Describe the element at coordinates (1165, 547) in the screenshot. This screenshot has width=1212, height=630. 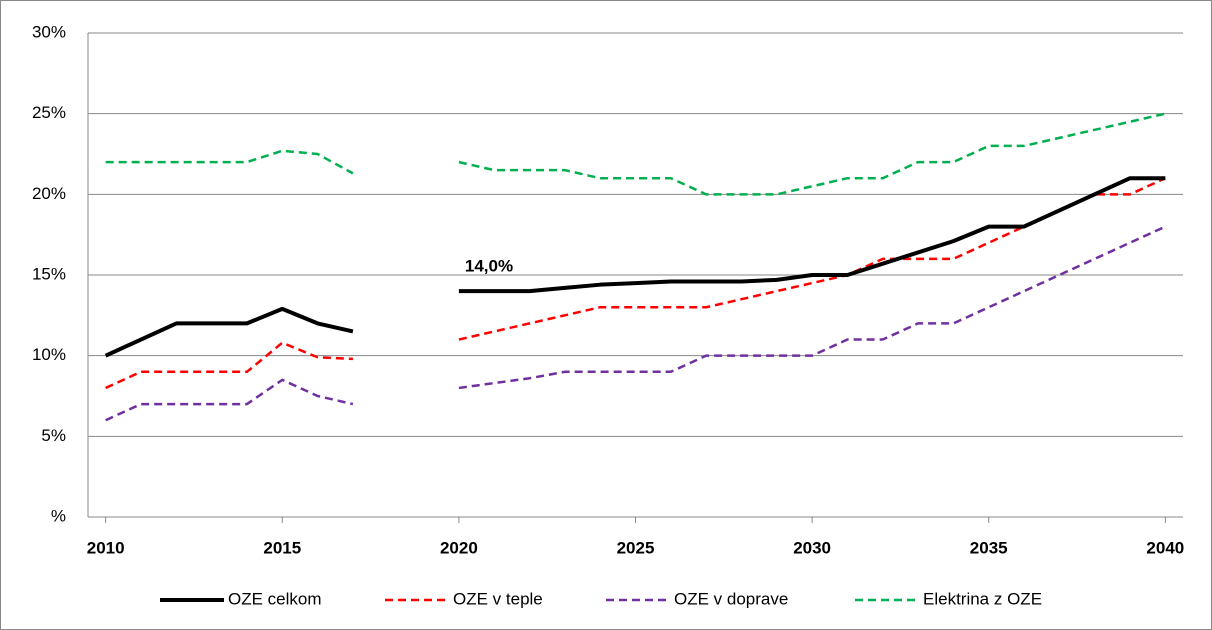
I see `x-tick-label: 2040` at that location.